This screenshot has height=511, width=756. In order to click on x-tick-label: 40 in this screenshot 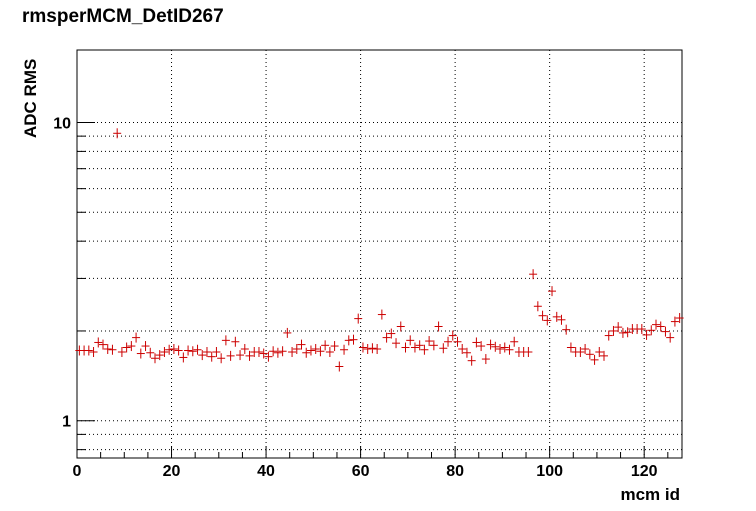, I will do `click(266, 471)`.